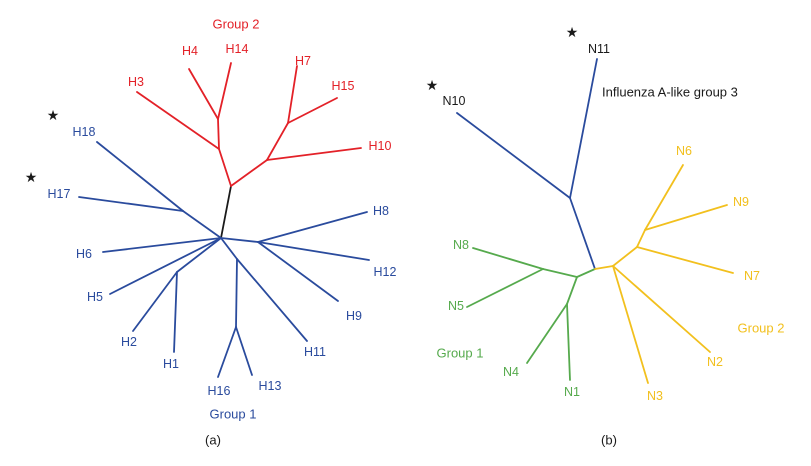 The image size is (811, 466). What do you see at coordinates (95, 297) in the screenshot?
I see `taxon-label-h5: H5` at bounding box center [95, 297].